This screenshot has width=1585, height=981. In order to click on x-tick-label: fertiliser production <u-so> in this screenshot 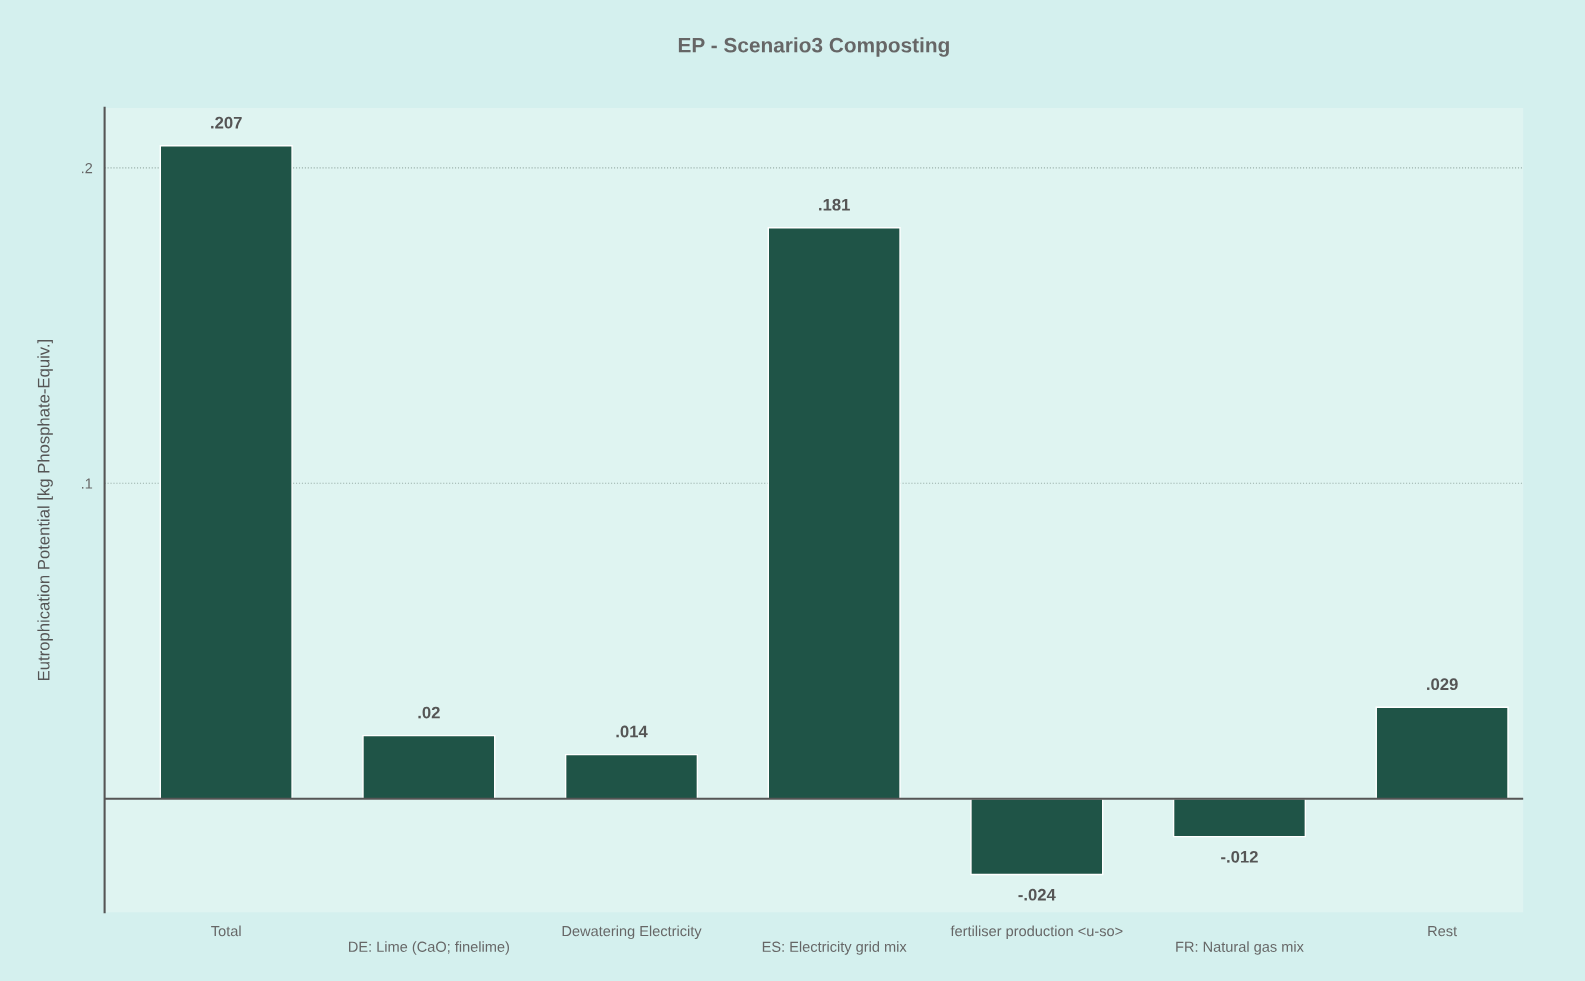, I will do `click(1036, 932)`.